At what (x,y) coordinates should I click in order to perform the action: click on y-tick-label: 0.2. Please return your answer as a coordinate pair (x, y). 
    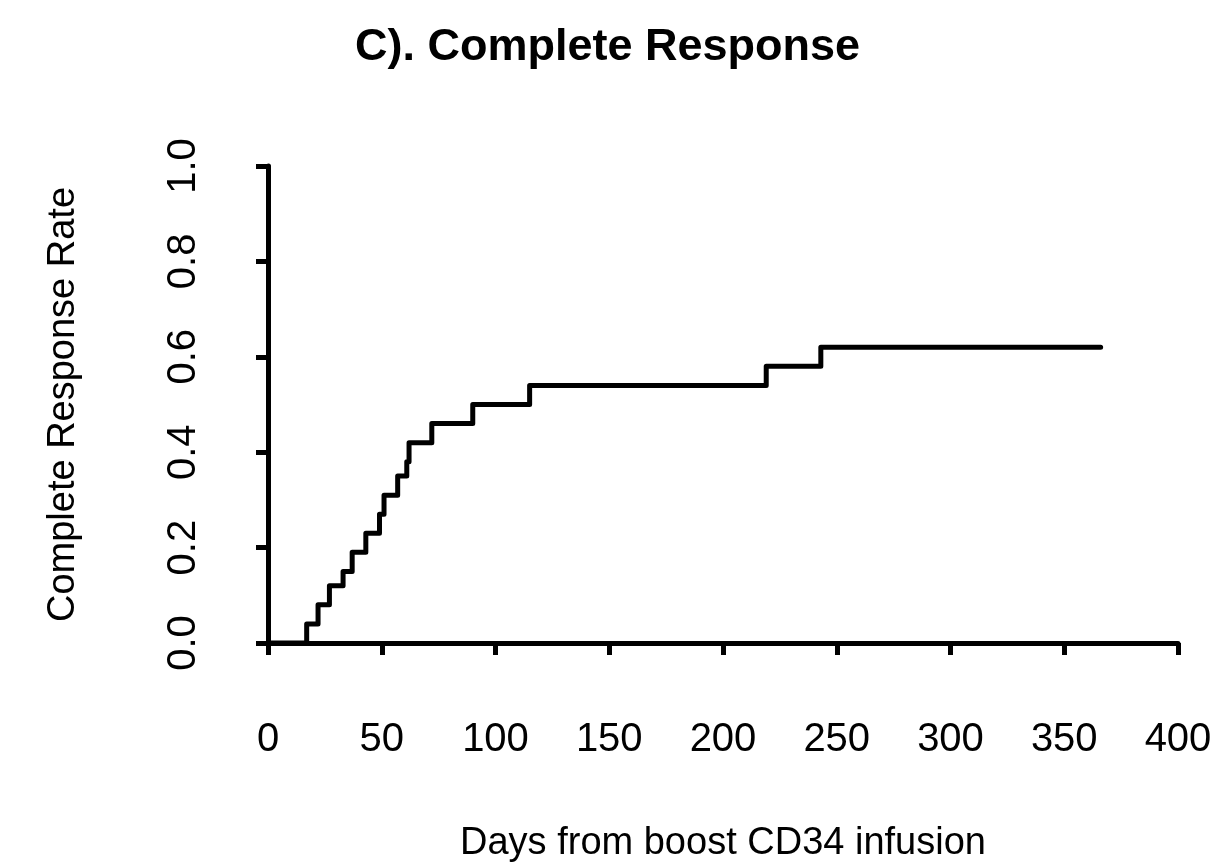
    Looking at the image, I should click on (181, 547).